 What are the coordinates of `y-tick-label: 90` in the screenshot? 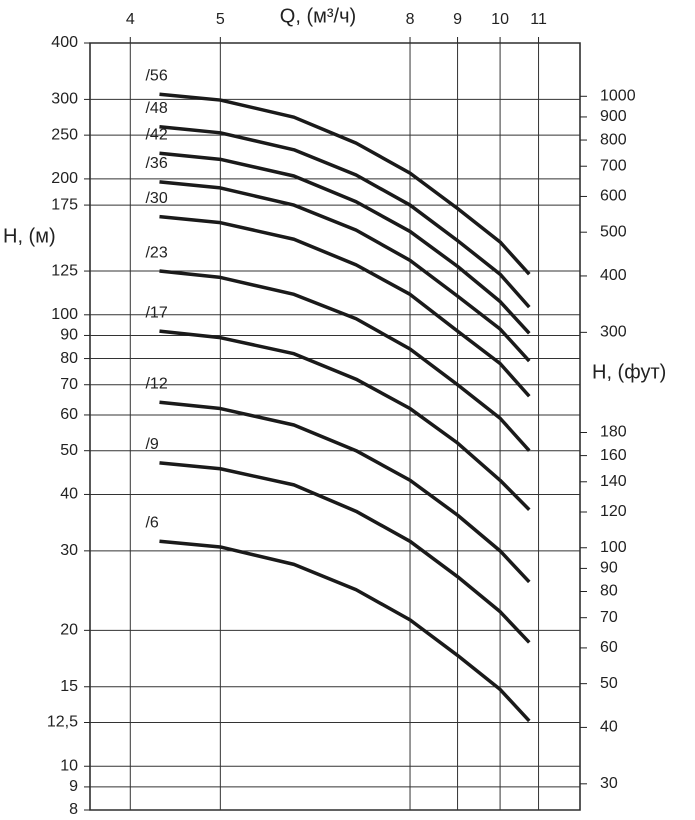 It's located at (69, 335).